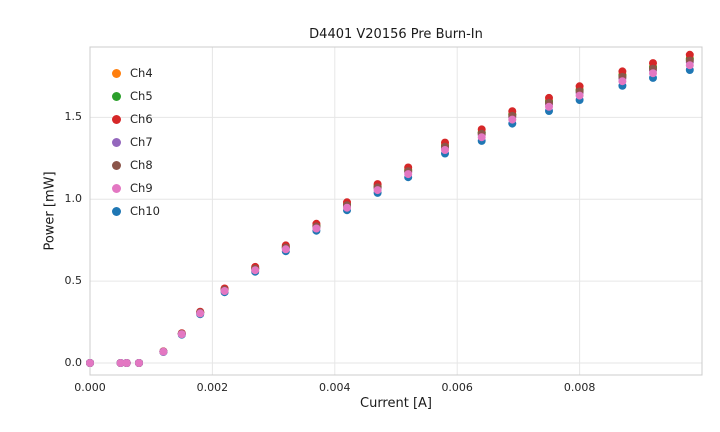  I want to click on legend-label: Ch7, so click(141, 141).